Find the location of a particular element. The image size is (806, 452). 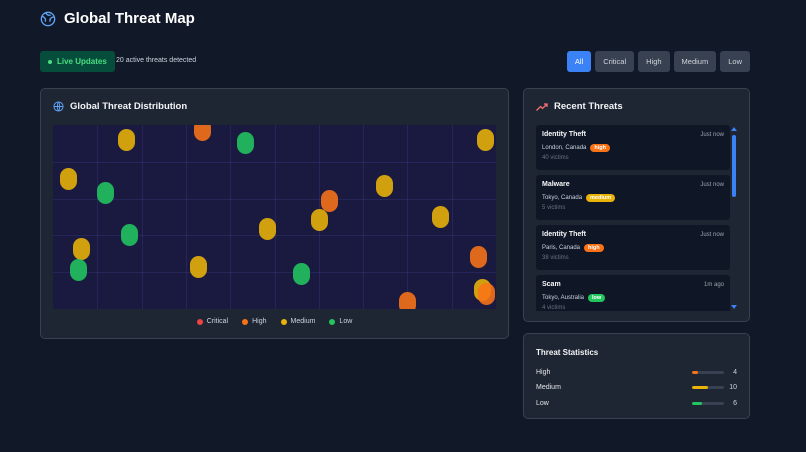

legend-label-critical: Critical is located at coordinates (217, 321).